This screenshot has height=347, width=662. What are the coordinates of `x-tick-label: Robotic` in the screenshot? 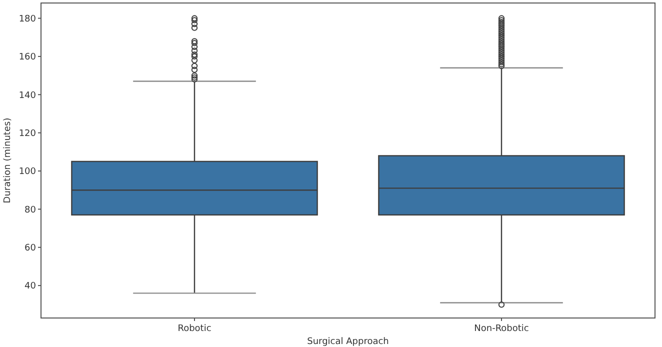 It's located at (195, 329).